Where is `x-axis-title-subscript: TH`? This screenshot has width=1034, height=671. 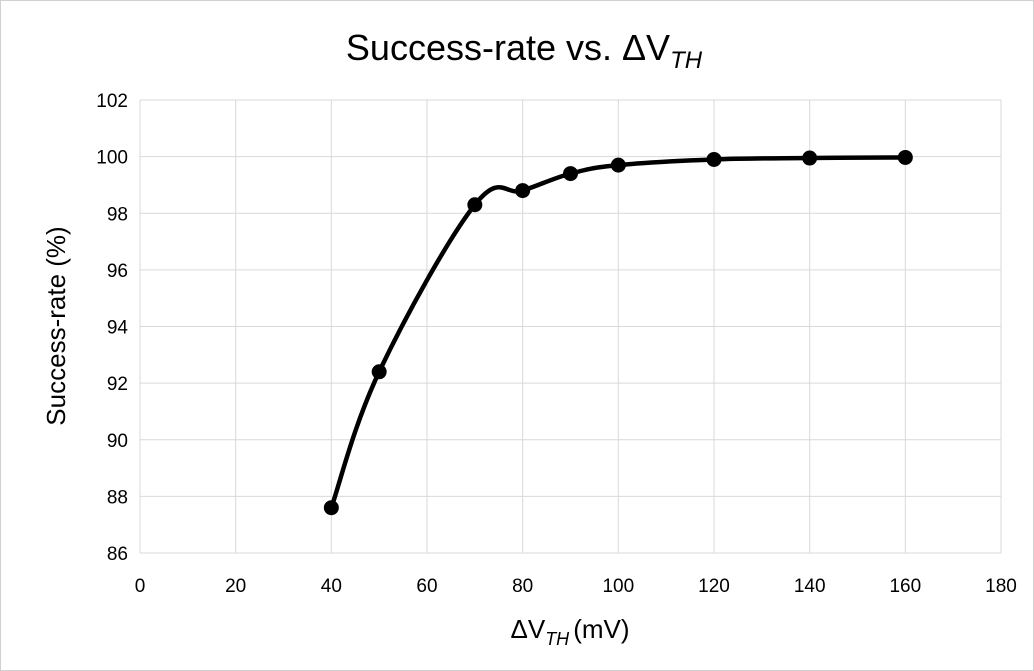
x-axis-title-subscript: TH is located at coordinates (557, 639).